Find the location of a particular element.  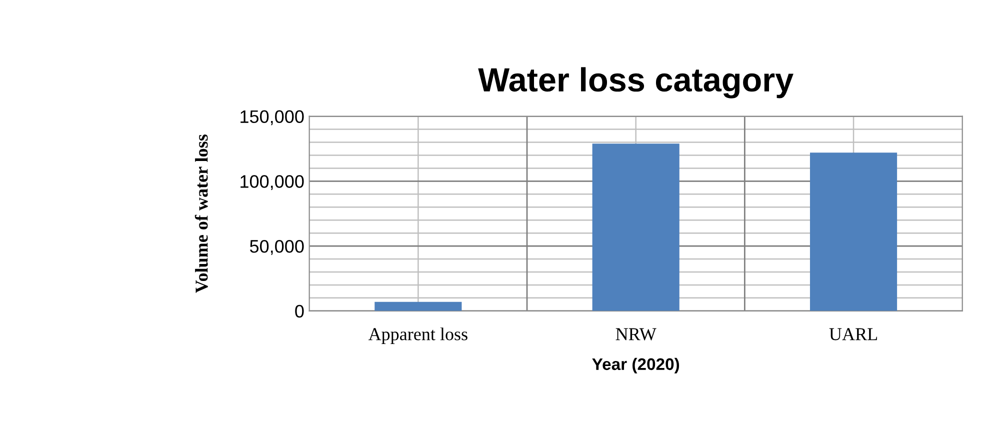

x-tick-label: Apparent loss is located at coordinates (418, 336).